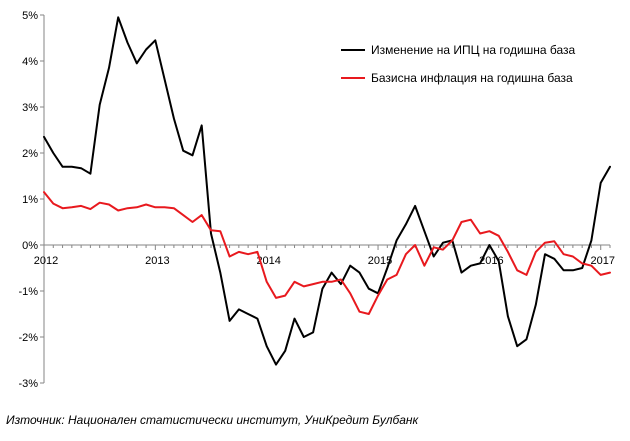  Describe the element at coordinates (602, 261) in the screenshot. I see `x-tick-label: 2017` at that location.